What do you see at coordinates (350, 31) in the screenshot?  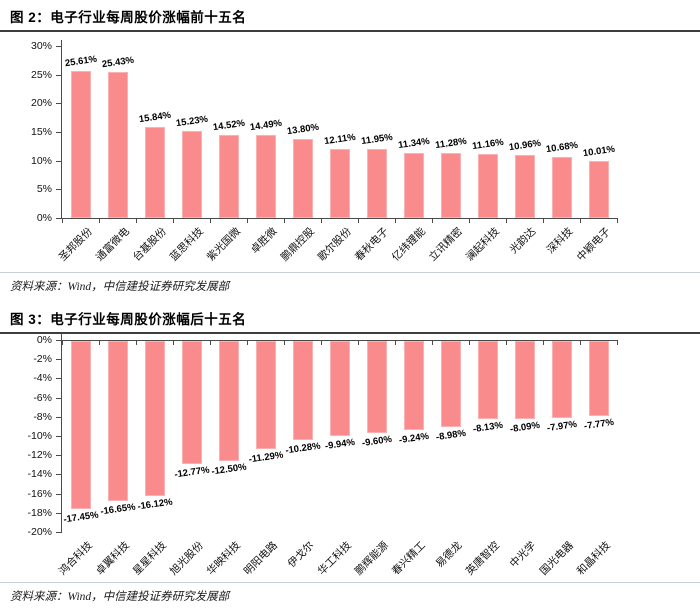 I see `figure-2-title-rule` at bounding box center [350, 31].